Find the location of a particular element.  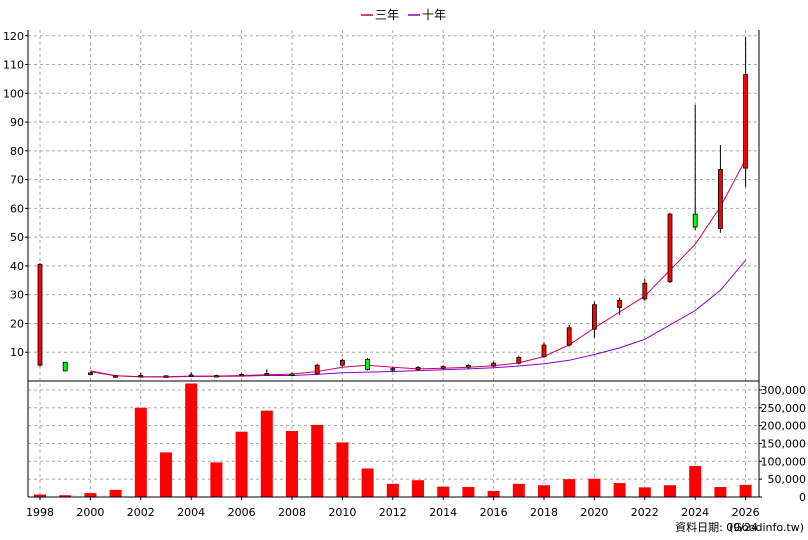

legend-label-ma10: 十年 is located at coordinates (434, 15).